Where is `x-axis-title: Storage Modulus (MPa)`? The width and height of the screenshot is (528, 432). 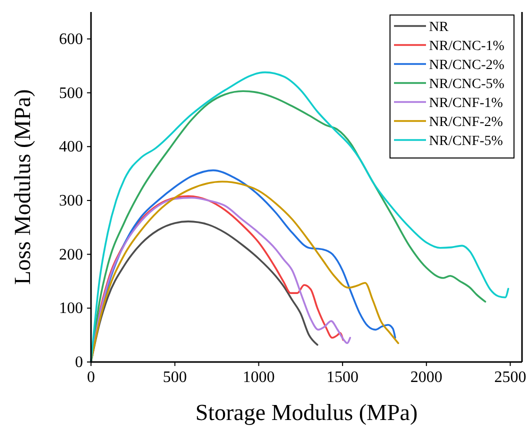
x-axis-title: Storage Modulus (MPa) is located at coordinates (306, 412).